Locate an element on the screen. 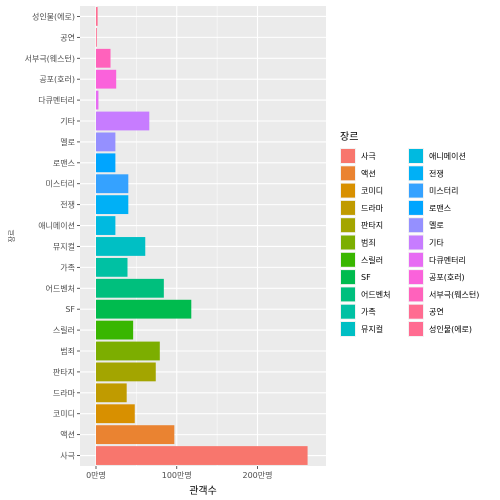 This screenshot has height=500, width=500. legend-label: 멜로 is located at coordinates (436, 225).